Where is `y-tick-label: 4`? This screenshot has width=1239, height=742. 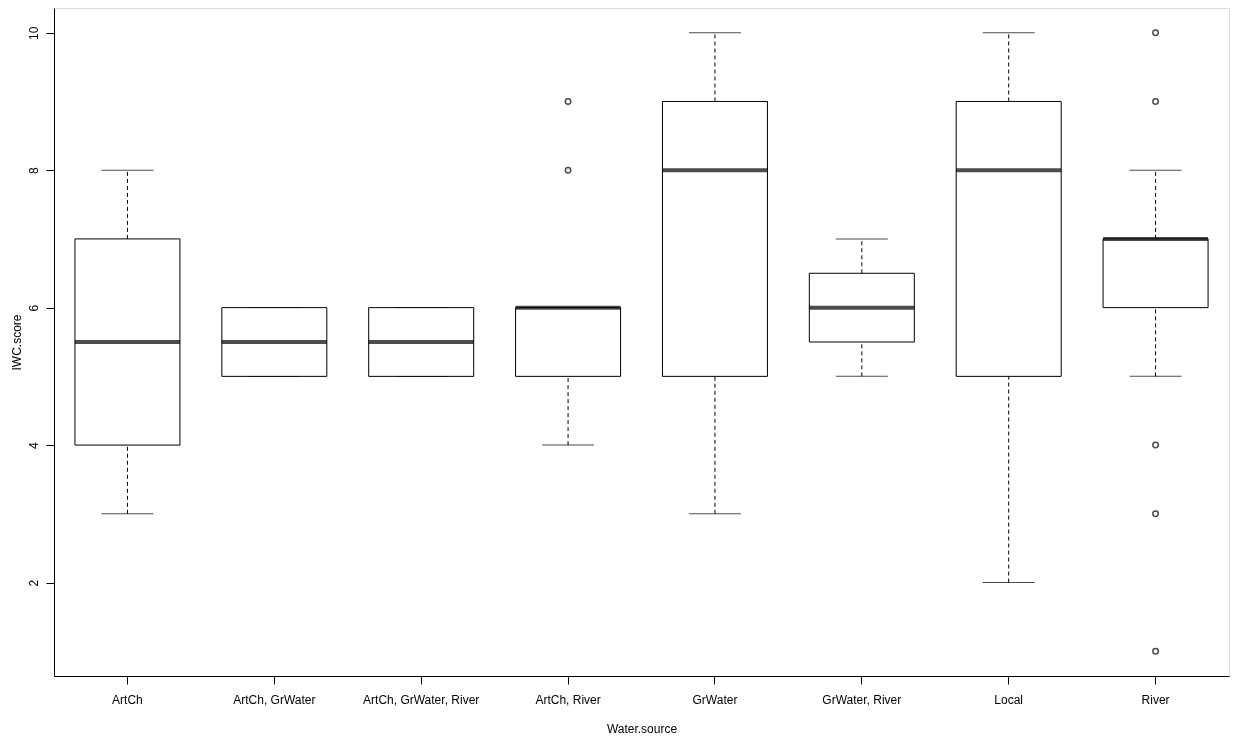
y-tick-label: 4 is located at coordinates (33, 445).